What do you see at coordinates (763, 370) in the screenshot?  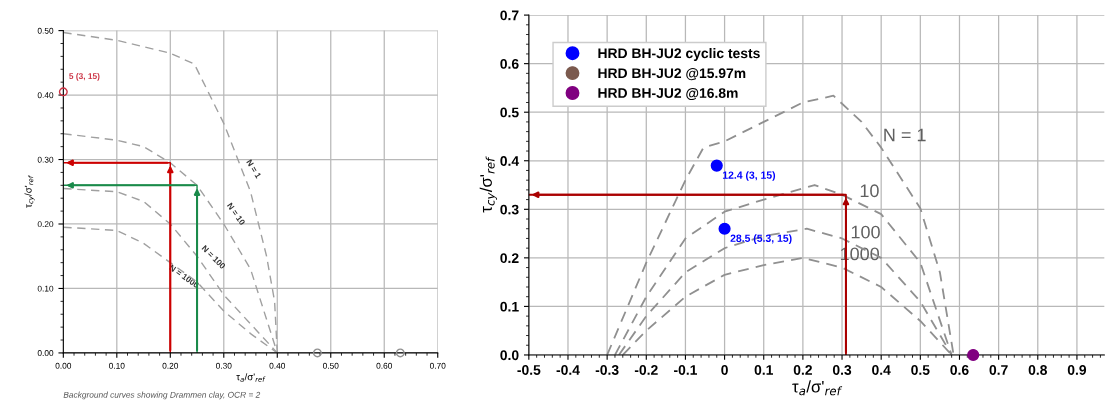 I see `x-tick-label: 0.1` at bounding box center [763, 370].